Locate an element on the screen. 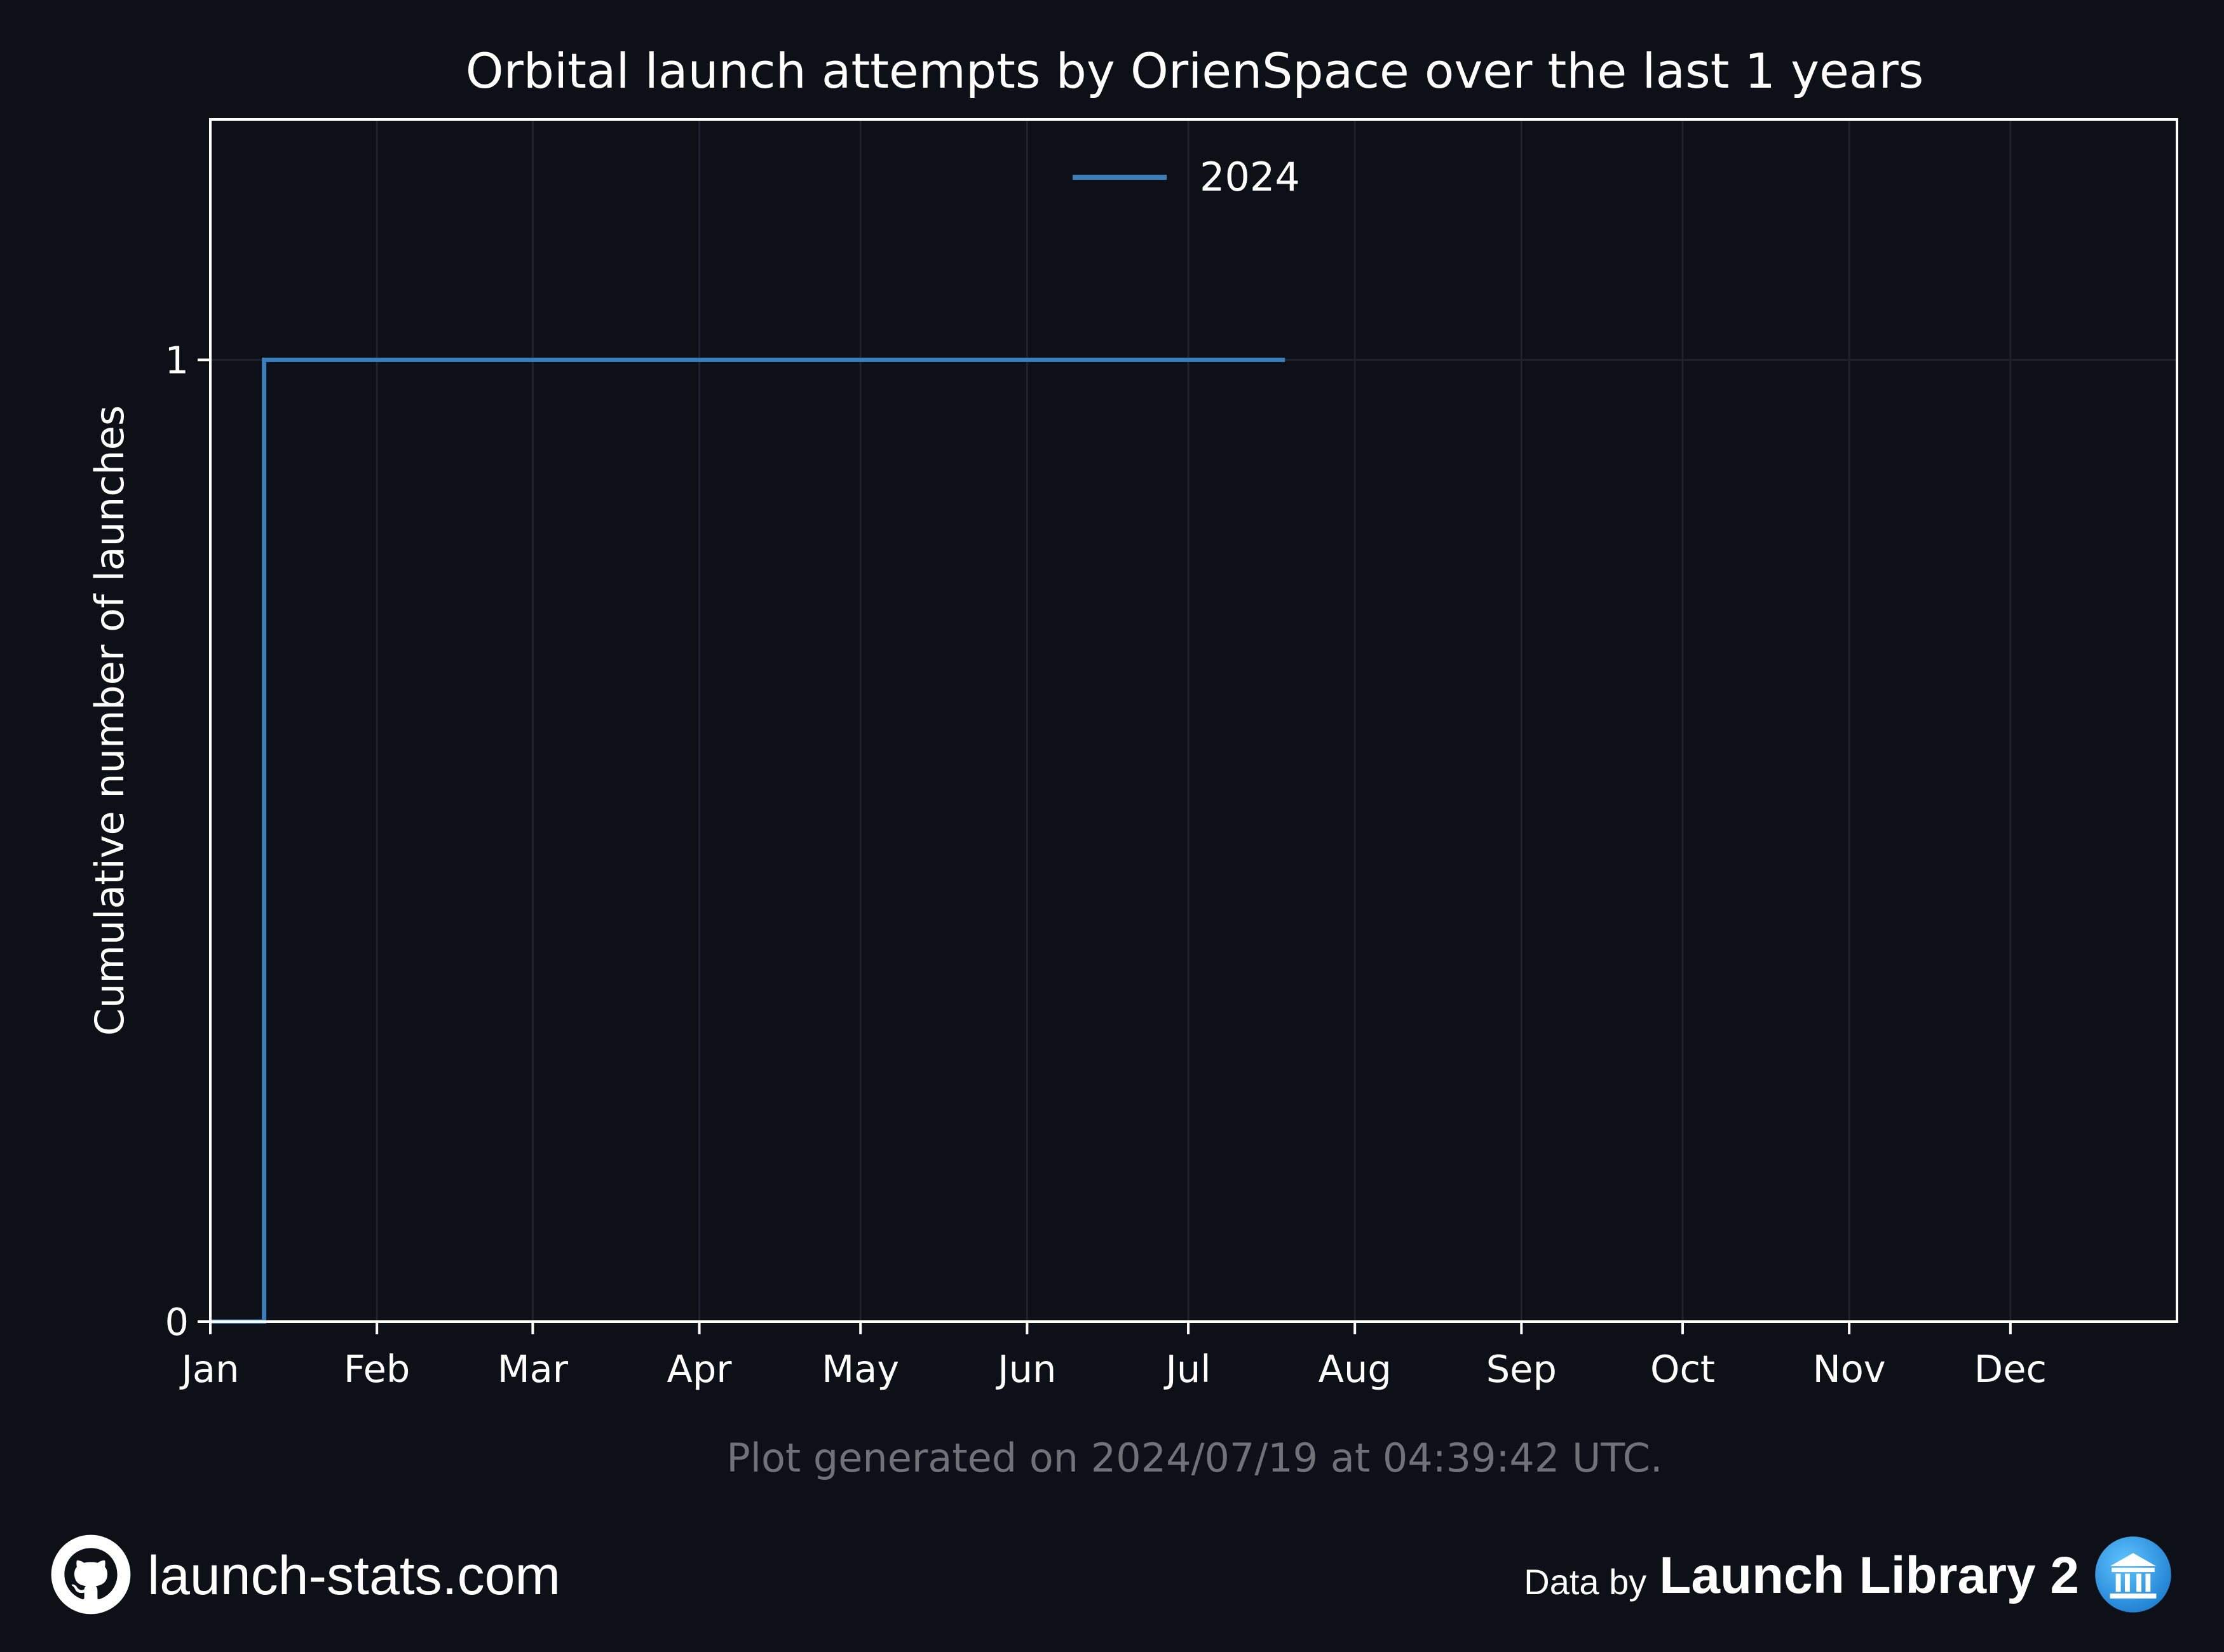 This screenshot has width=2224, height=1652. x-tick-label: Apr is located at coordinates (700, 1369).